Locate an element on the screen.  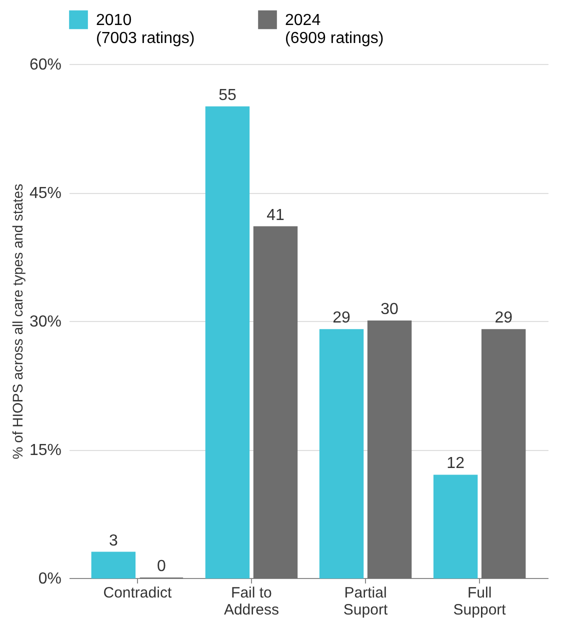
data-label: 12 is located at coordinates (455, 463).